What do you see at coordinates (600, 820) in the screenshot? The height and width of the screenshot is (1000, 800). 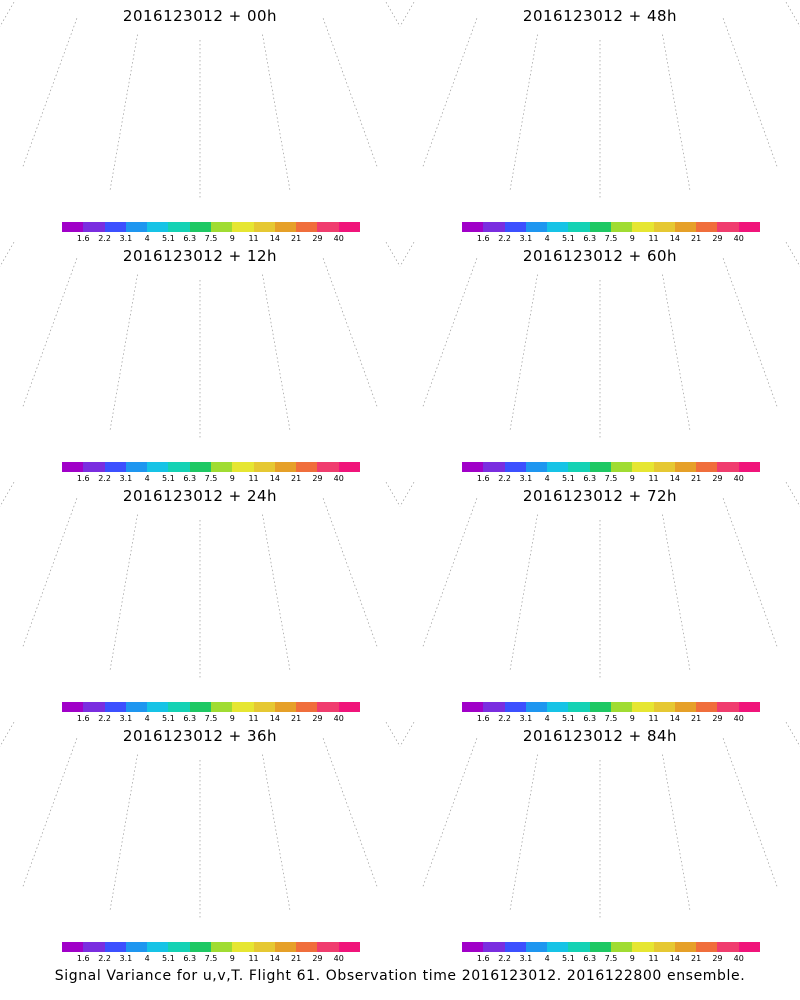 I see `polar-map` at bounding box center [600, 820].